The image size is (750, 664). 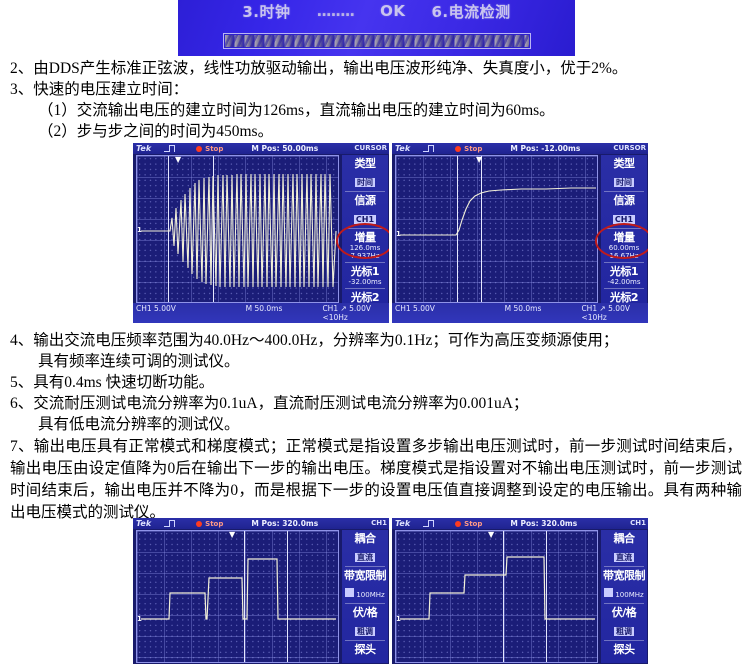 I want to click on scope1-ch1-scale: CH1 5.00V, so click(x=156, y=308).